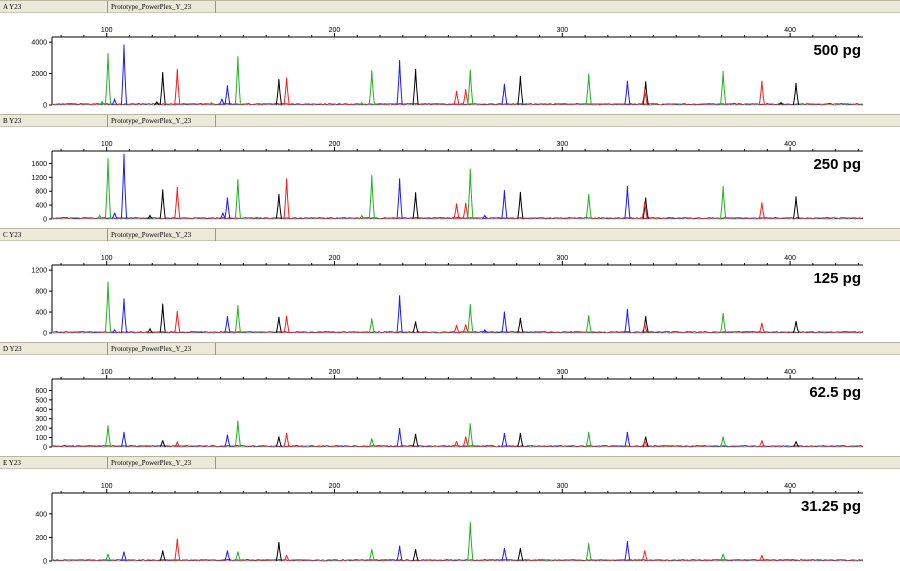 The width and height of the screenshot is (900, 571). I want to click on dye-label: E Y23, so click(54, 463).